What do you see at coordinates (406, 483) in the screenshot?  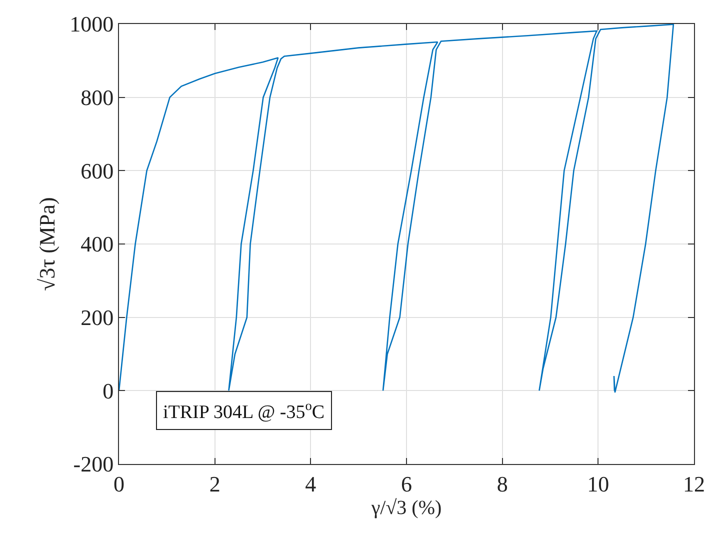 I see `x-tick-label: 6` at bounding box center [406, 483].